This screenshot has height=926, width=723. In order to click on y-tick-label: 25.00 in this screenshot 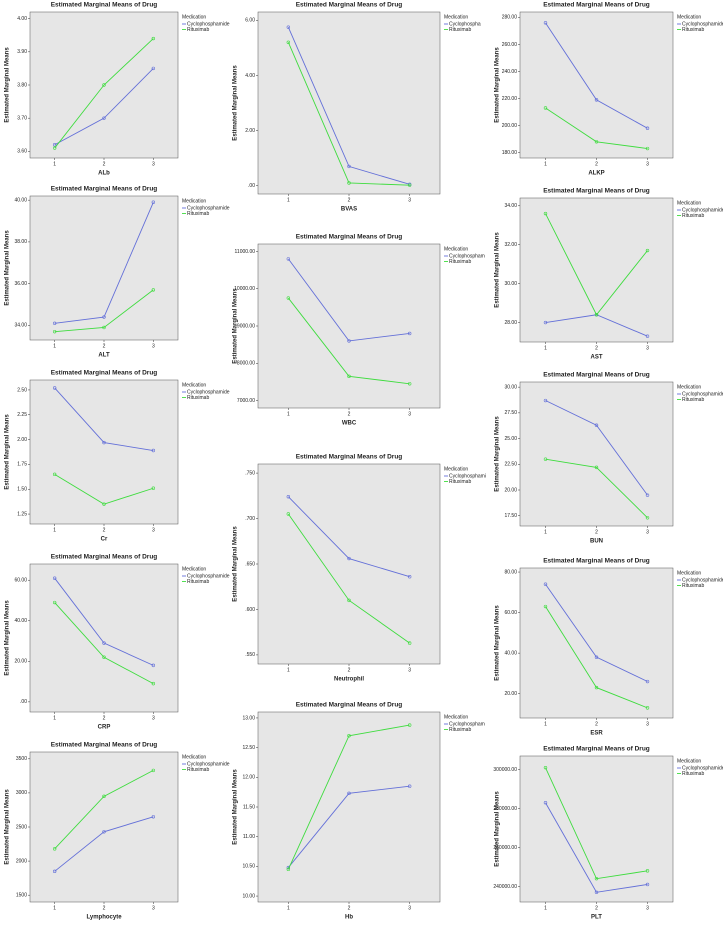, I will do `click(510, 439)`.